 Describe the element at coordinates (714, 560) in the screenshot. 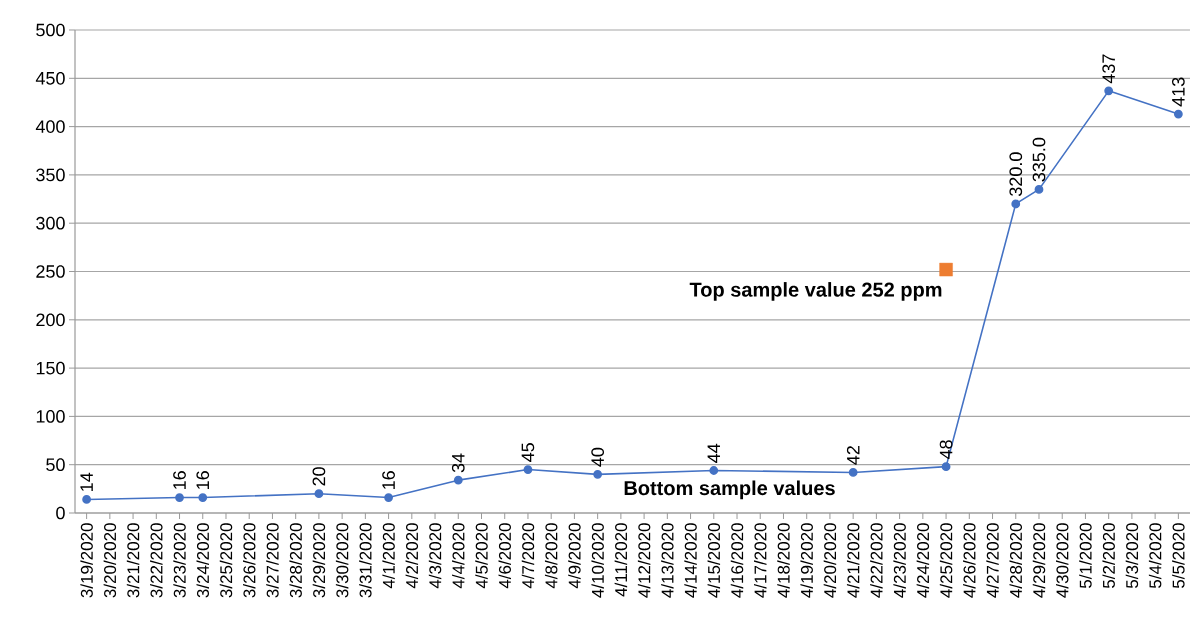

I see `x-tick-label: 4/15/2020` at that location.